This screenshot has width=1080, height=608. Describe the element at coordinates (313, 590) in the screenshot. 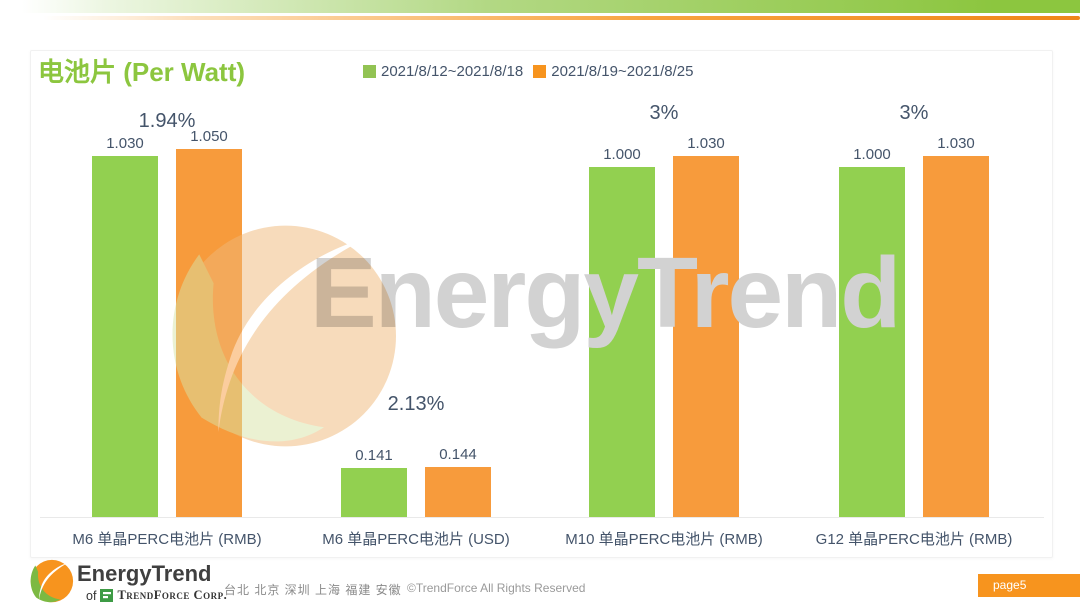

I see `footer-locations: 台北 北京 深圳 上海 福建 安徽` at that location.